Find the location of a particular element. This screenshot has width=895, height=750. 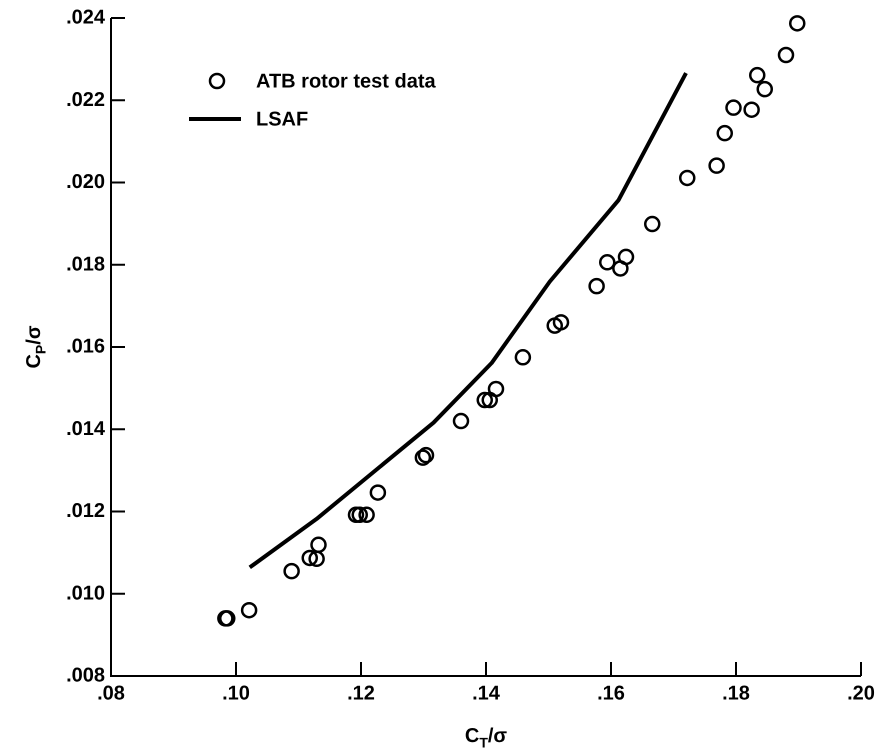

y-tick-label: .018 is located at coordinates (85, 264).